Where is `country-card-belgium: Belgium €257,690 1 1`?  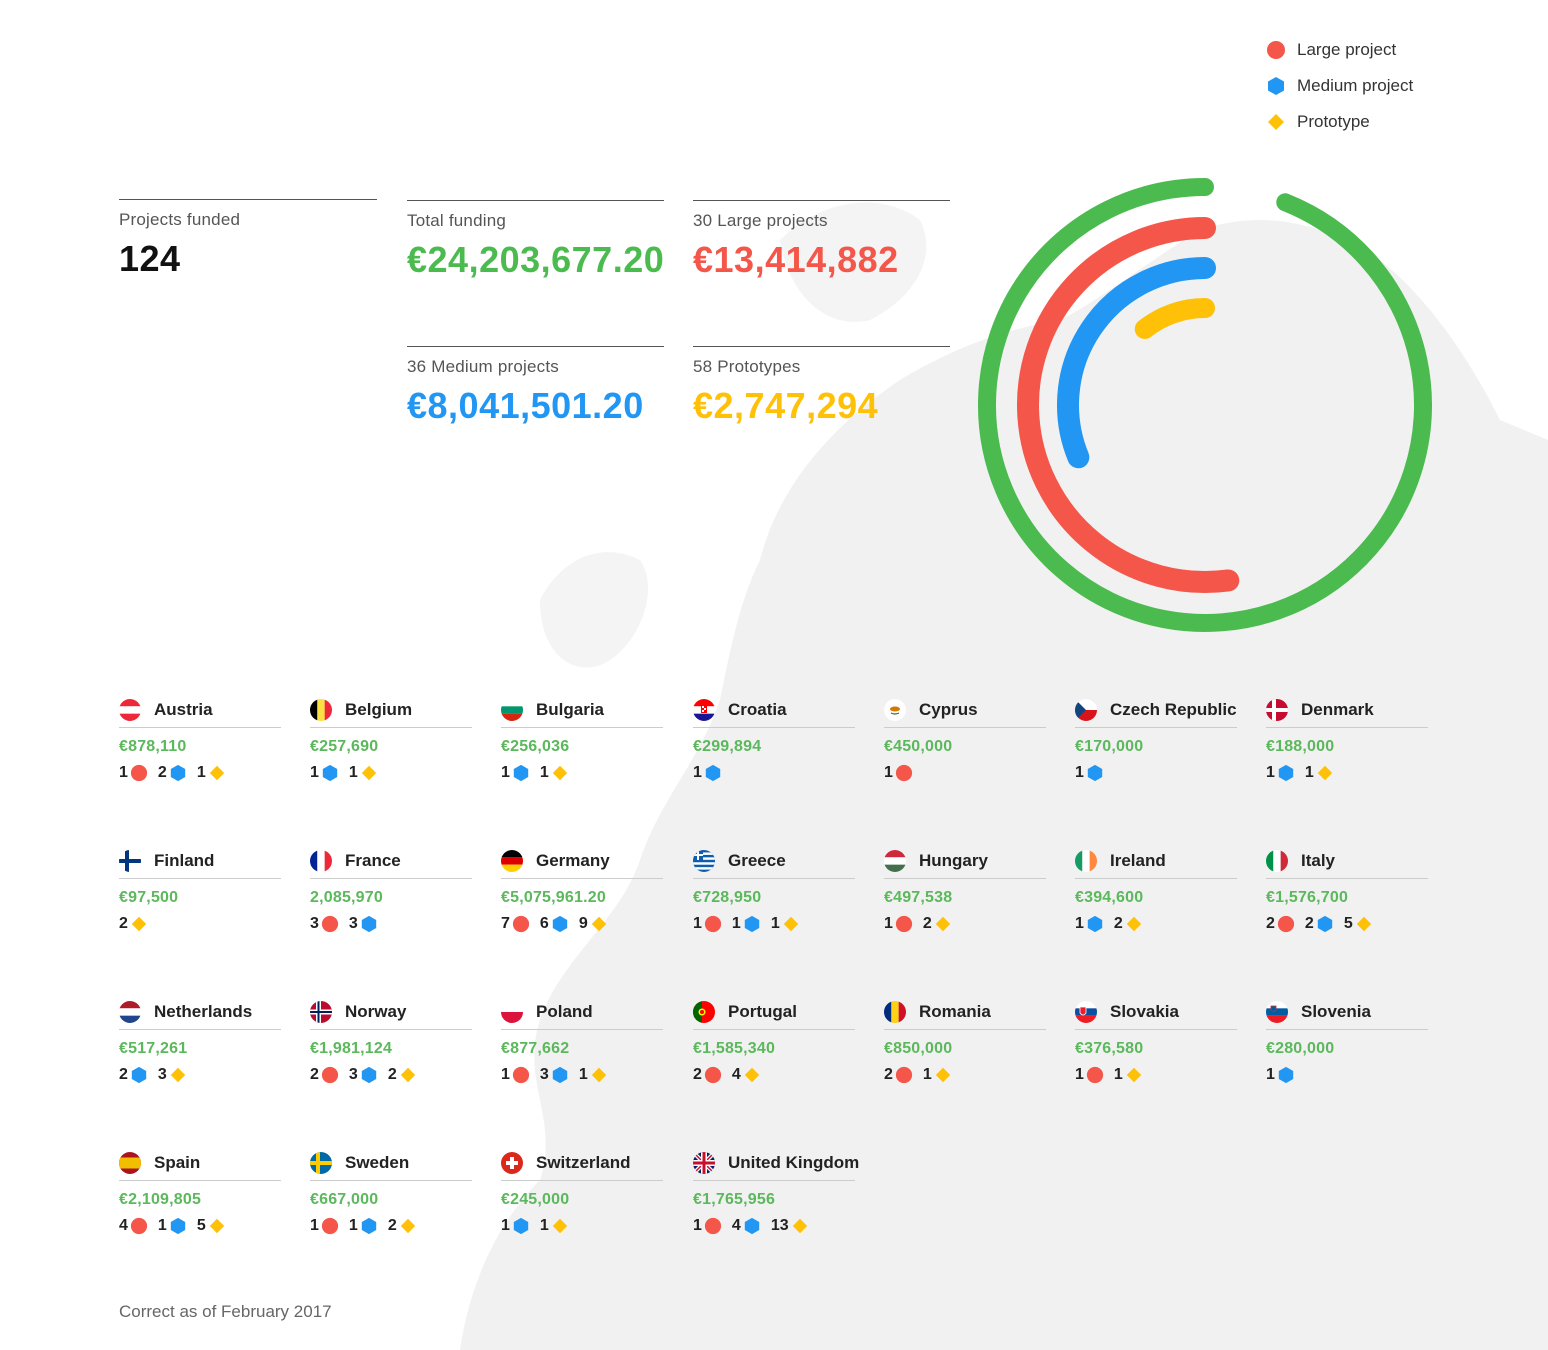
country-card-belgium: Belgium €257,690 1 1 is located at coordinates (391, 737).